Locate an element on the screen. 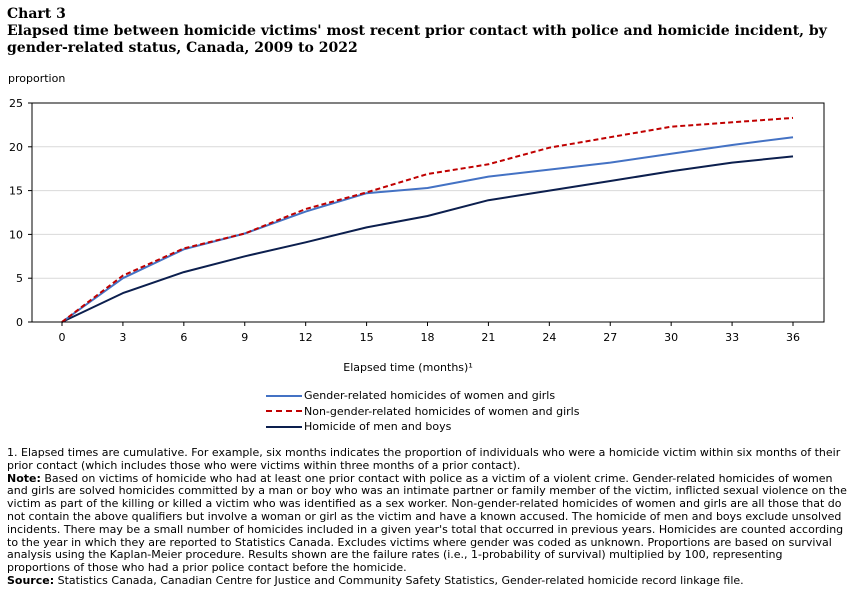  y-tick-label-5: 5 is located at coordinates (19, 278).